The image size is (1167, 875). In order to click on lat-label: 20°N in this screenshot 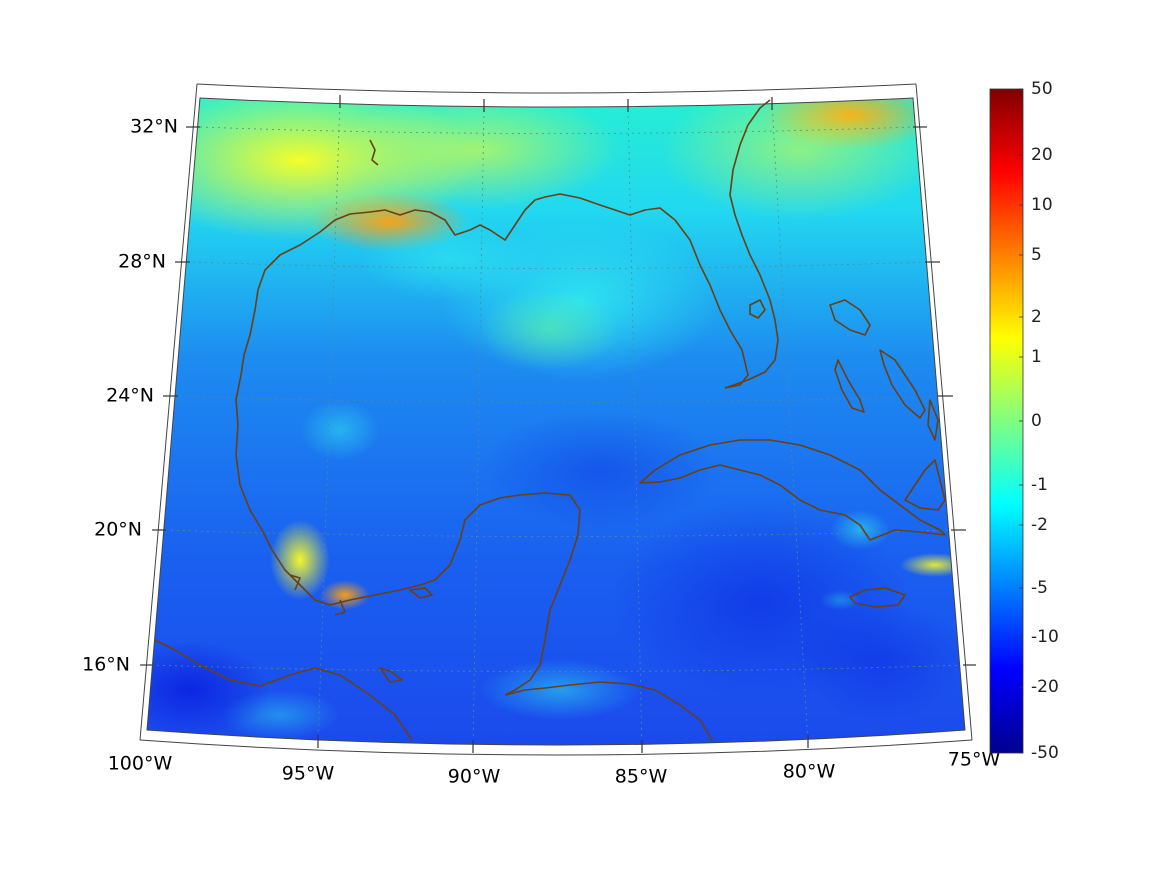, I will do `click(118, 530)`.